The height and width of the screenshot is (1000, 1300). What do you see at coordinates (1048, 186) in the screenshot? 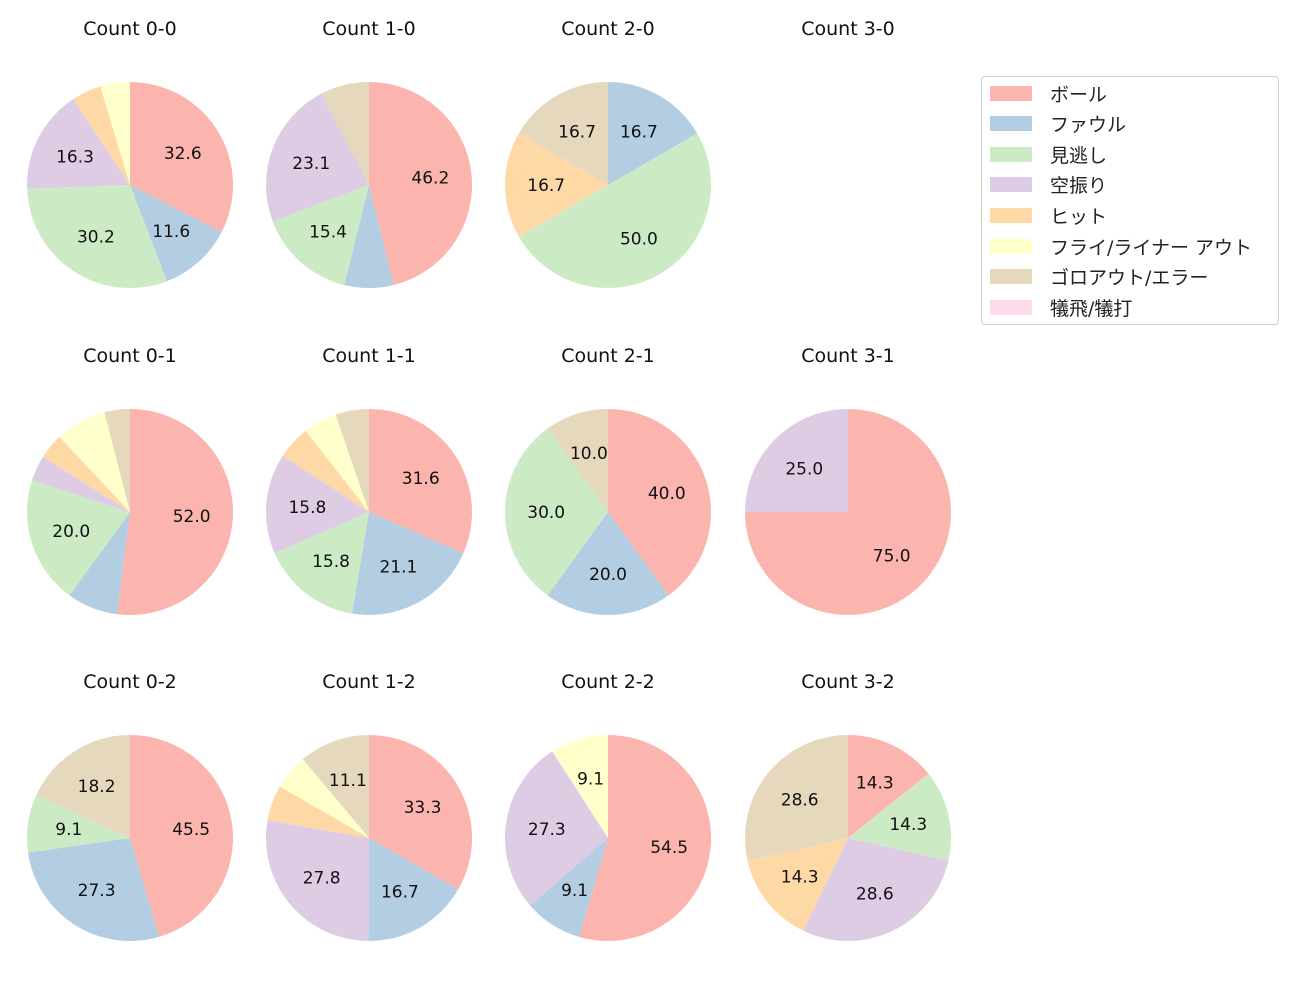
I see `legend-item: 空振り` at bounding box center [1048, 186].